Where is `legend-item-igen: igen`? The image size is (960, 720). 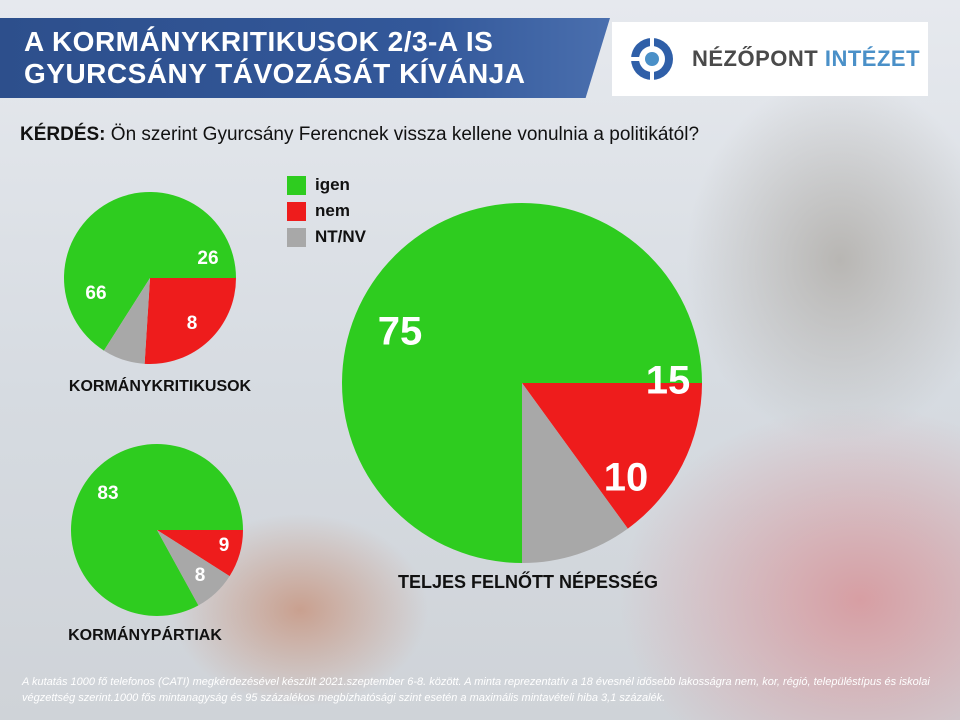
legend-item-igen: igen is located at coordinates (326, 185).